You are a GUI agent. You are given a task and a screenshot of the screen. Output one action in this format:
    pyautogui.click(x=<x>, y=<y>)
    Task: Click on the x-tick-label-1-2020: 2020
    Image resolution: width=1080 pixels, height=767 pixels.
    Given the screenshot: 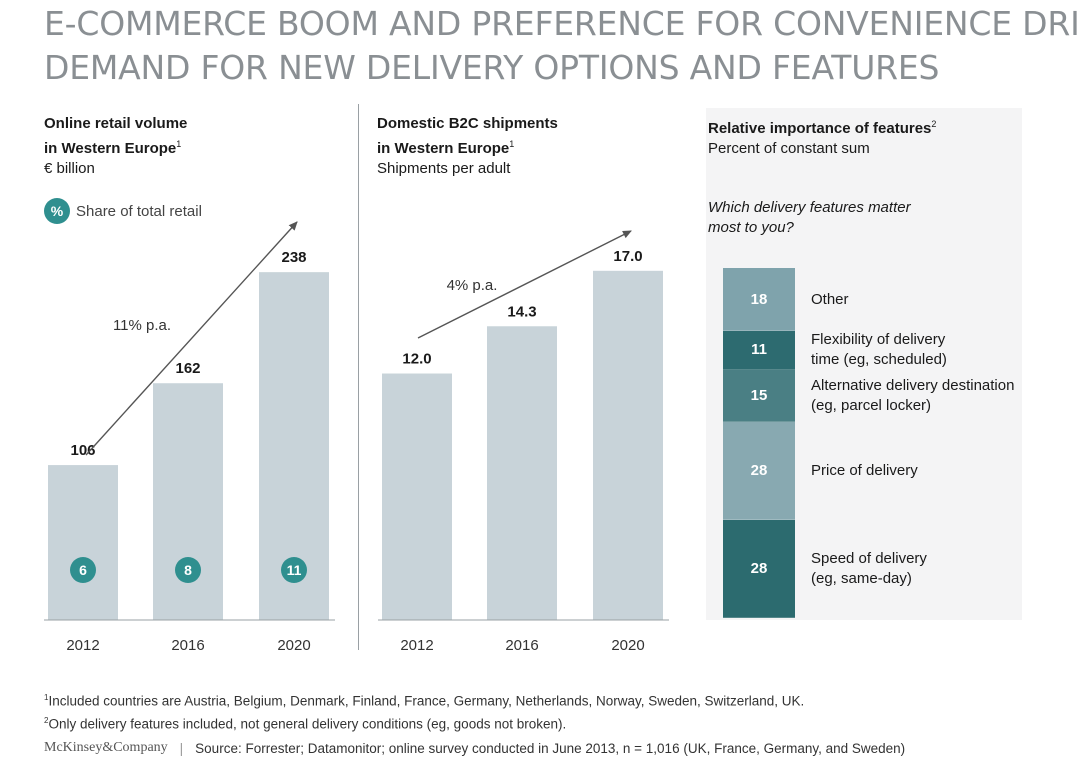 What is the action you would take?
    pyautogui.click(x=293, y=645)
    